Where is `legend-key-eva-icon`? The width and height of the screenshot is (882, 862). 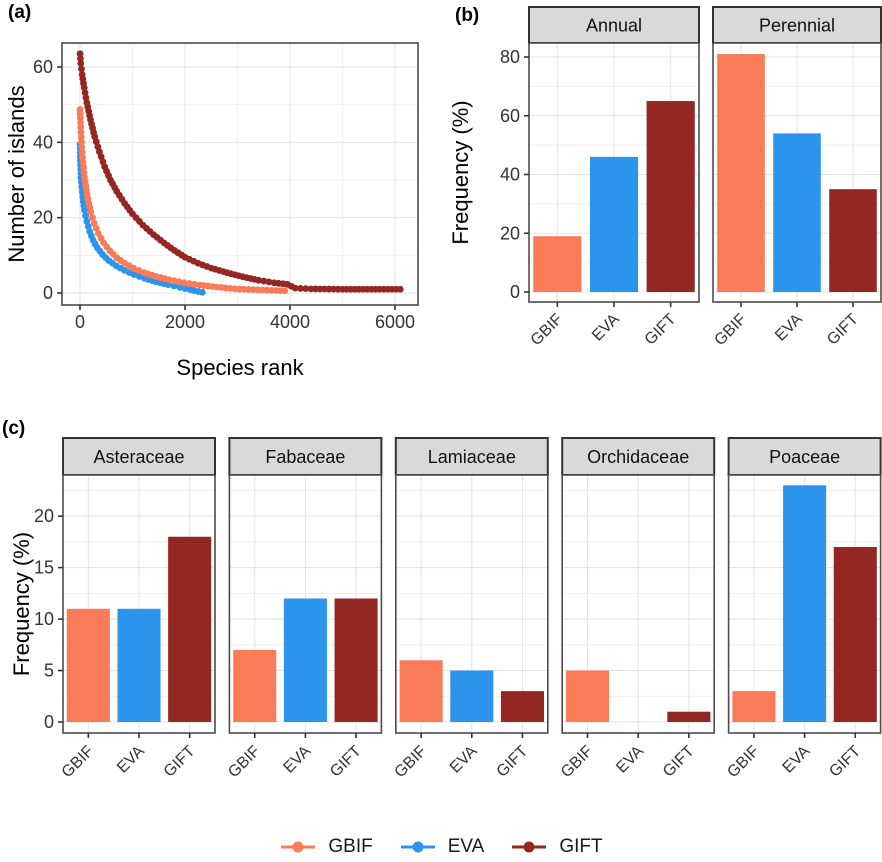 legend-key-eva-icon is located at coordinates (417, 847).